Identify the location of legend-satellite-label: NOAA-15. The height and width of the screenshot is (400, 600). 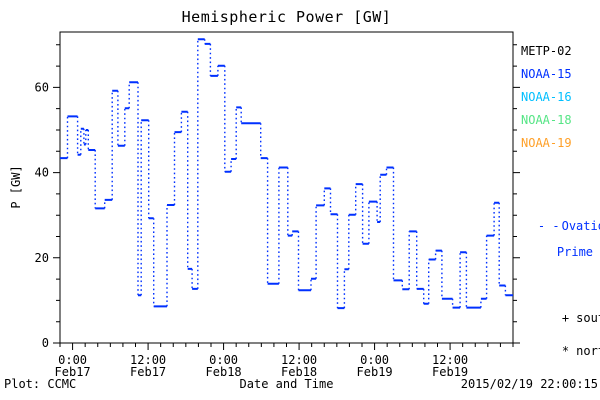
(546, 74).